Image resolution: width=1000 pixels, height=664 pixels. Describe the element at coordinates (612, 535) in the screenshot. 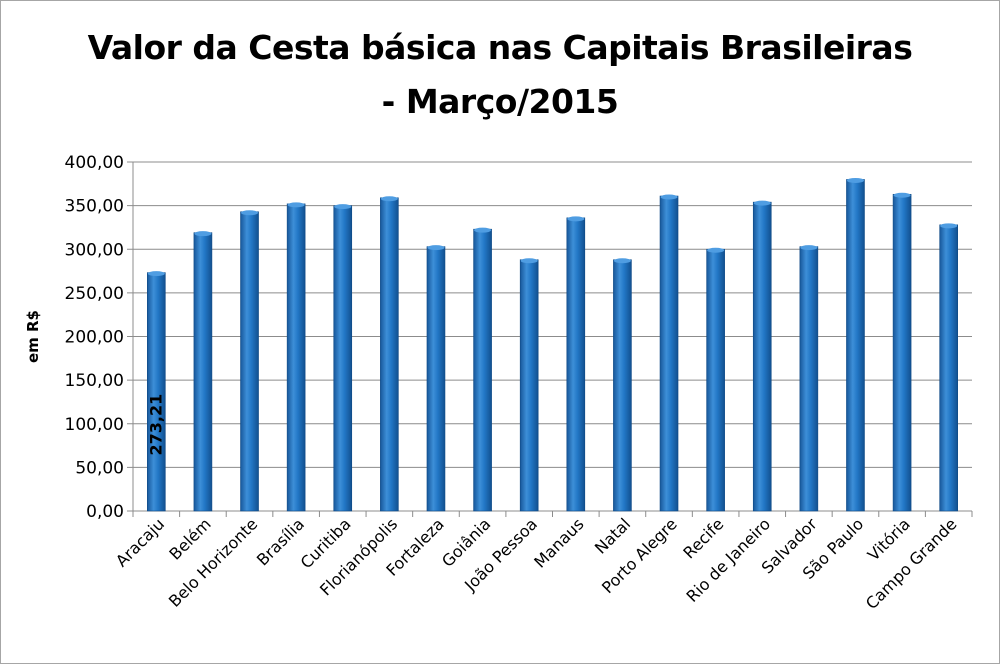

I see `category-label: Natal` at that location.